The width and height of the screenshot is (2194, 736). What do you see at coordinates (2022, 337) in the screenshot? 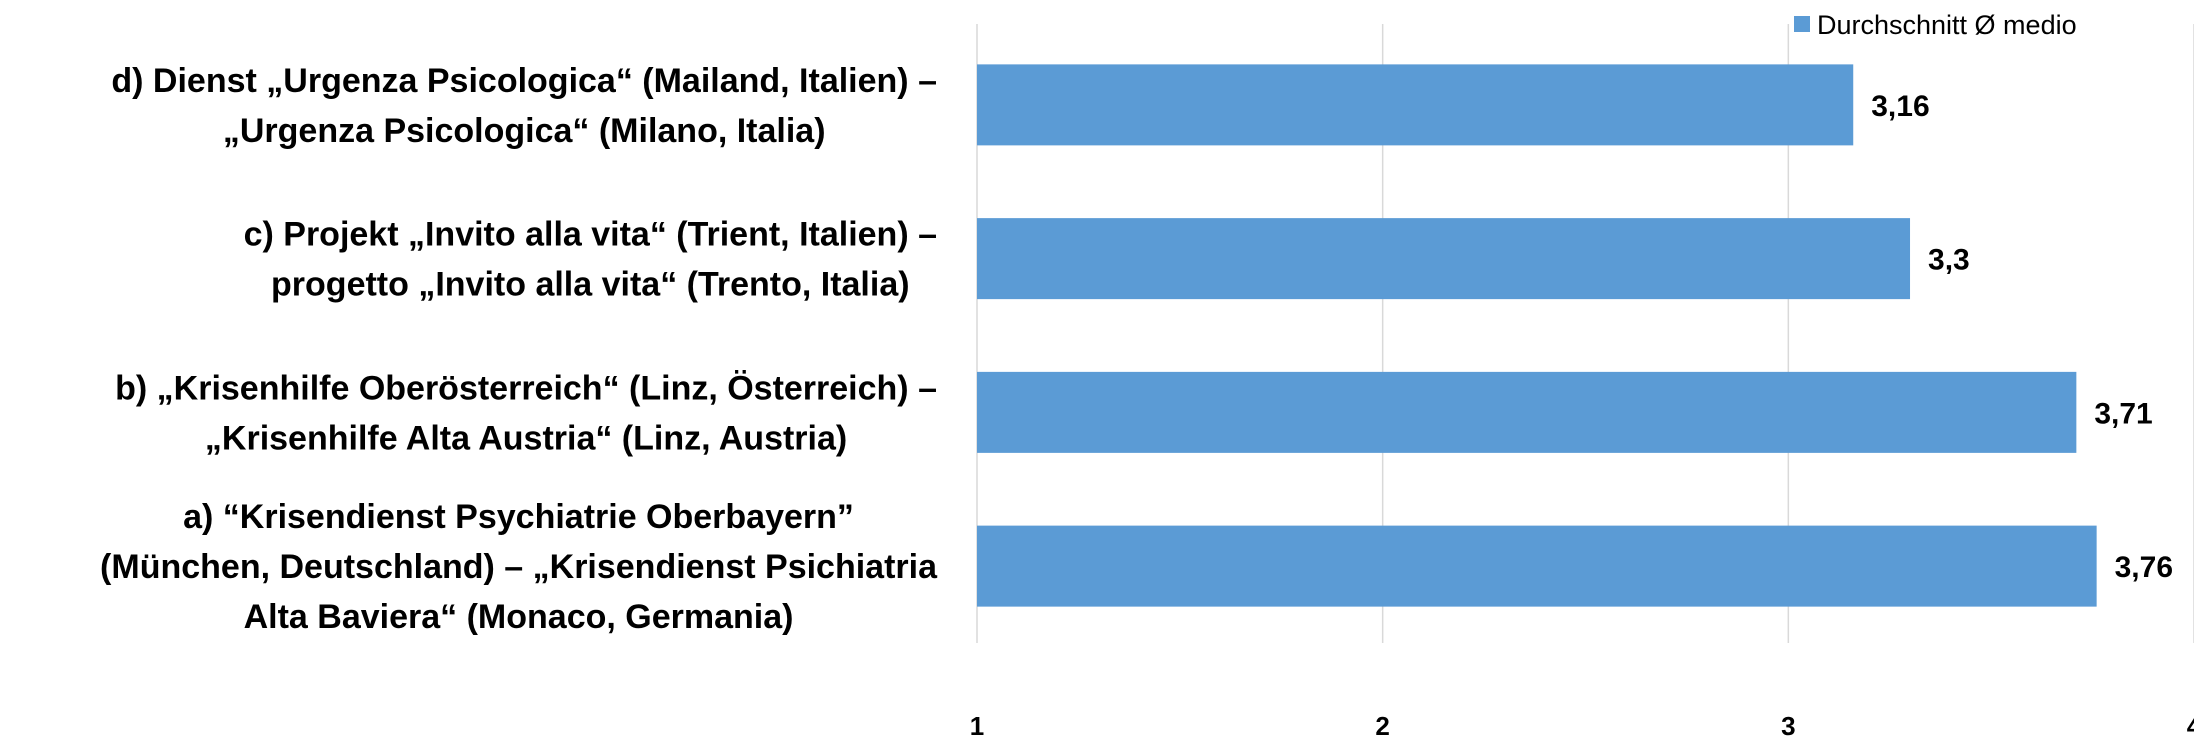
I see `data-labels: 3,16 3,3 3,71 3,76` at bounding box center [2022, 337].